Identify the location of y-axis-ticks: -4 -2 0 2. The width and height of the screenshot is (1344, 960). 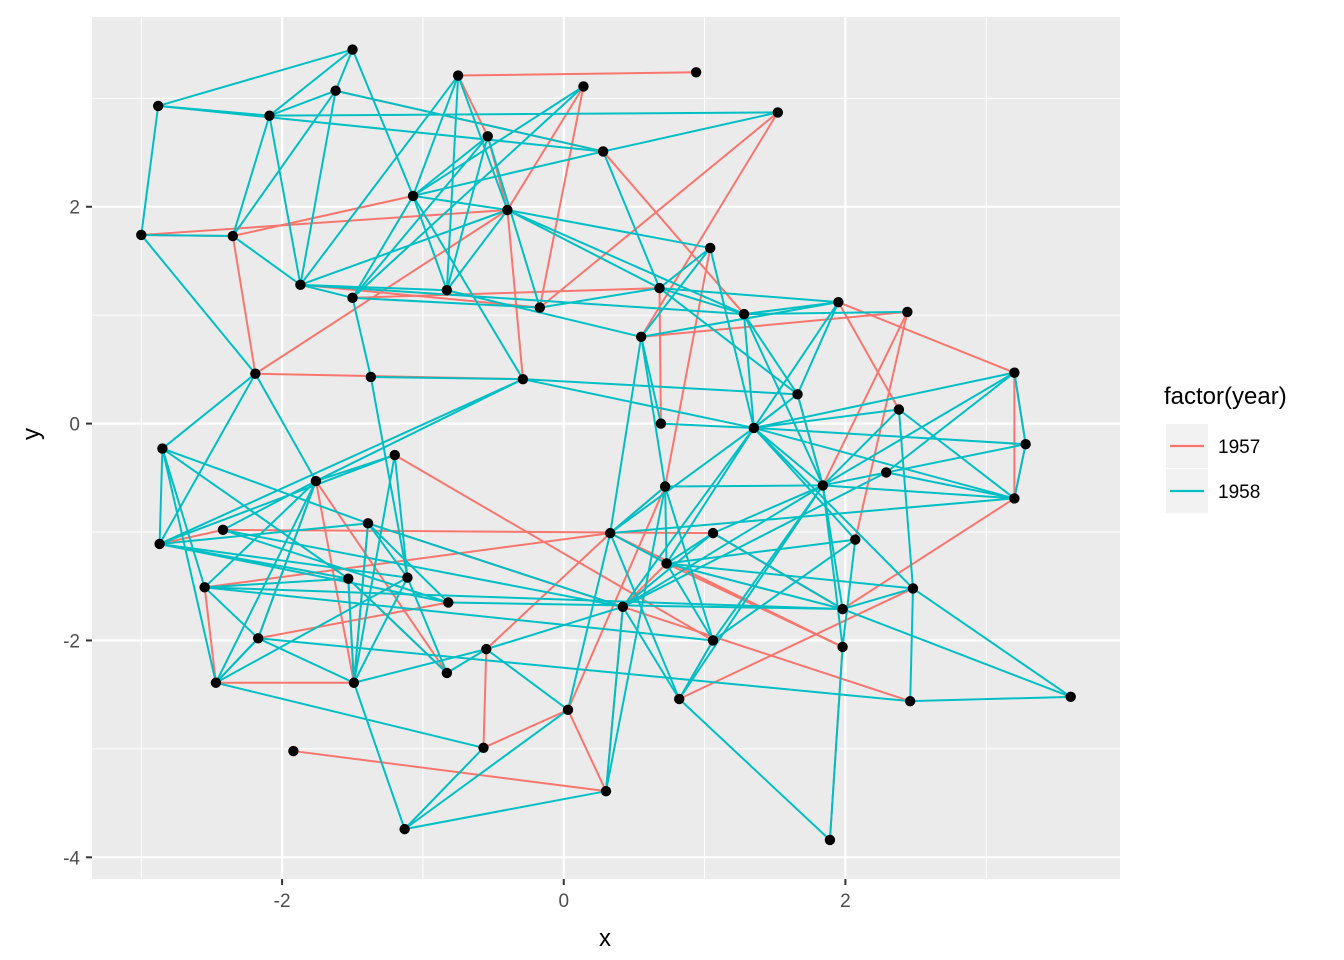
(77, 533).